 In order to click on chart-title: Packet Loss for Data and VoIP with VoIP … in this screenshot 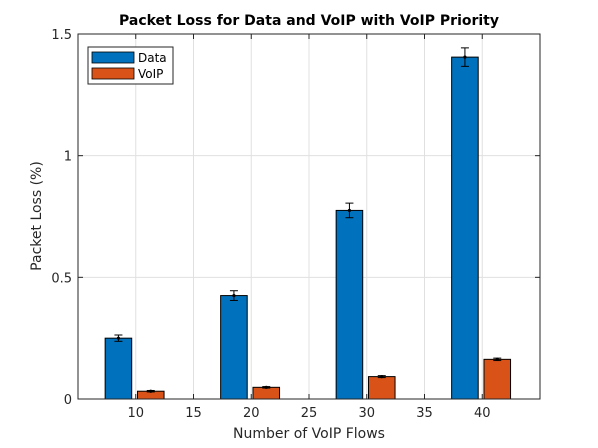, I will do `click(309, 21)`.